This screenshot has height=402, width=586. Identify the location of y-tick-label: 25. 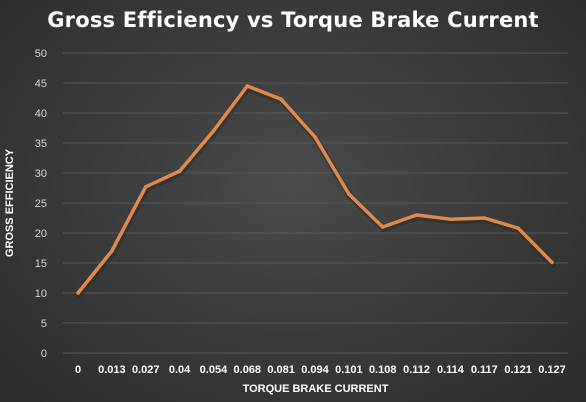
(41, 204).